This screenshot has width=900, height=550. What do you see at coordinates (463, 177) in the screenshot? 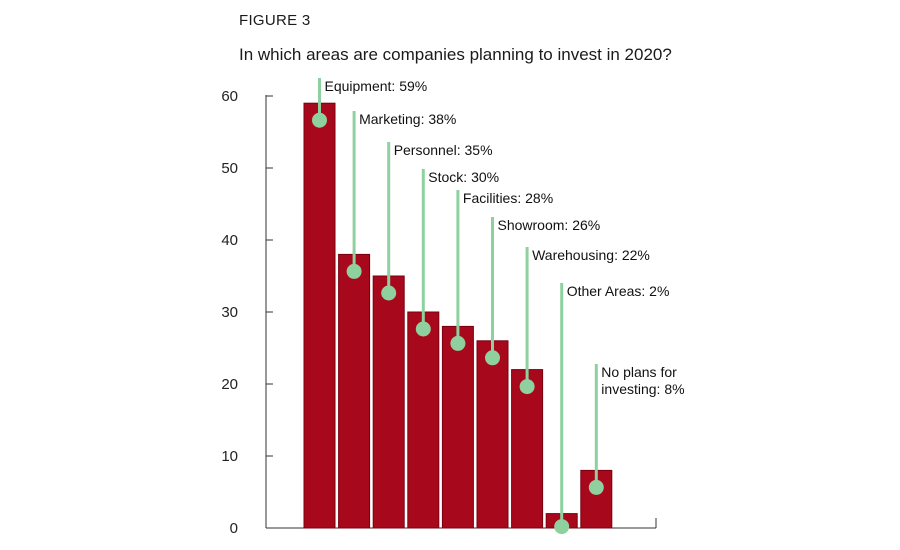
I see `annotation-label: Stock: 30%` at bounding box center [463, 177].